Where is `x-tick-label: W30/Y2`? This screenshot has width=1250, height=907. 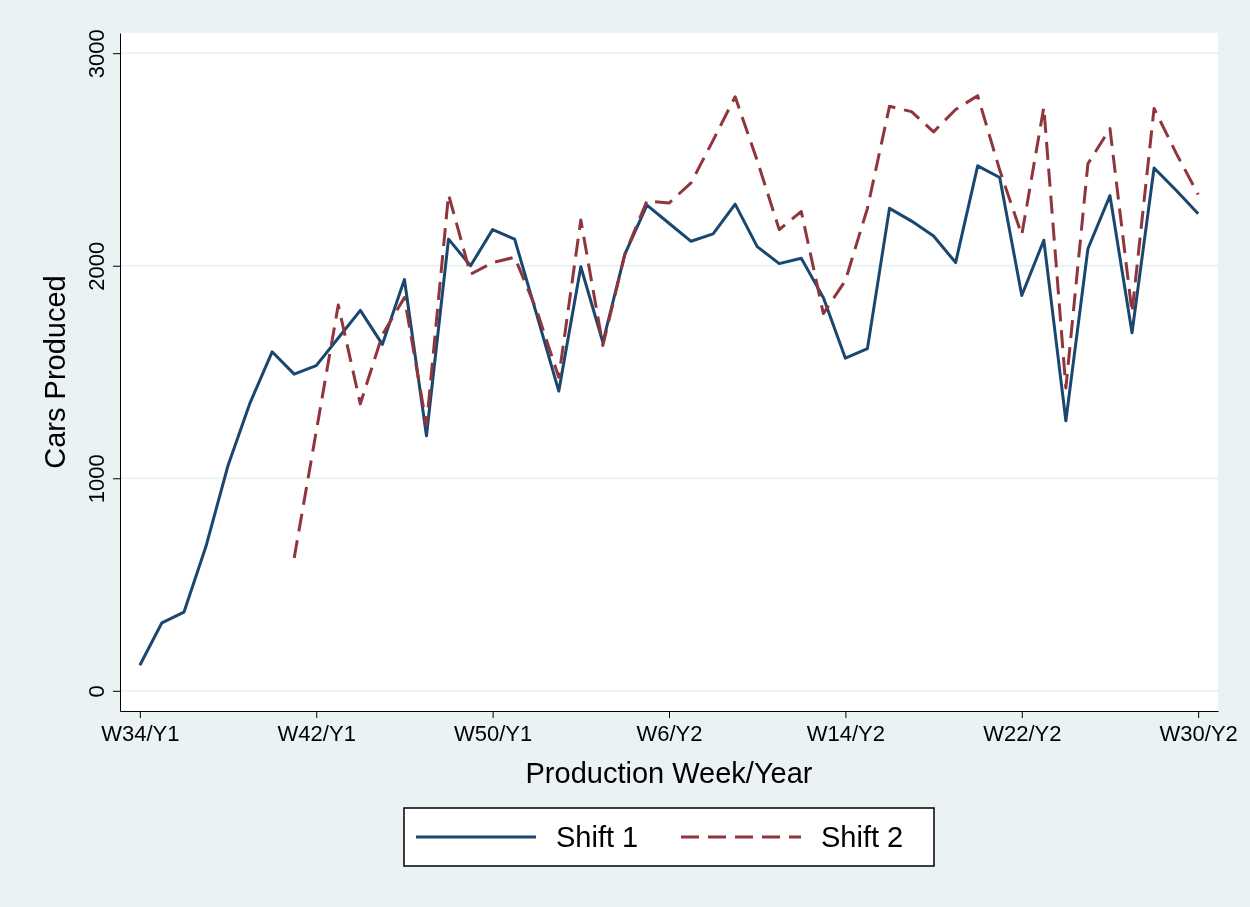 x-tick-label: W30/Y2 is located at coordinates (1198, 733).